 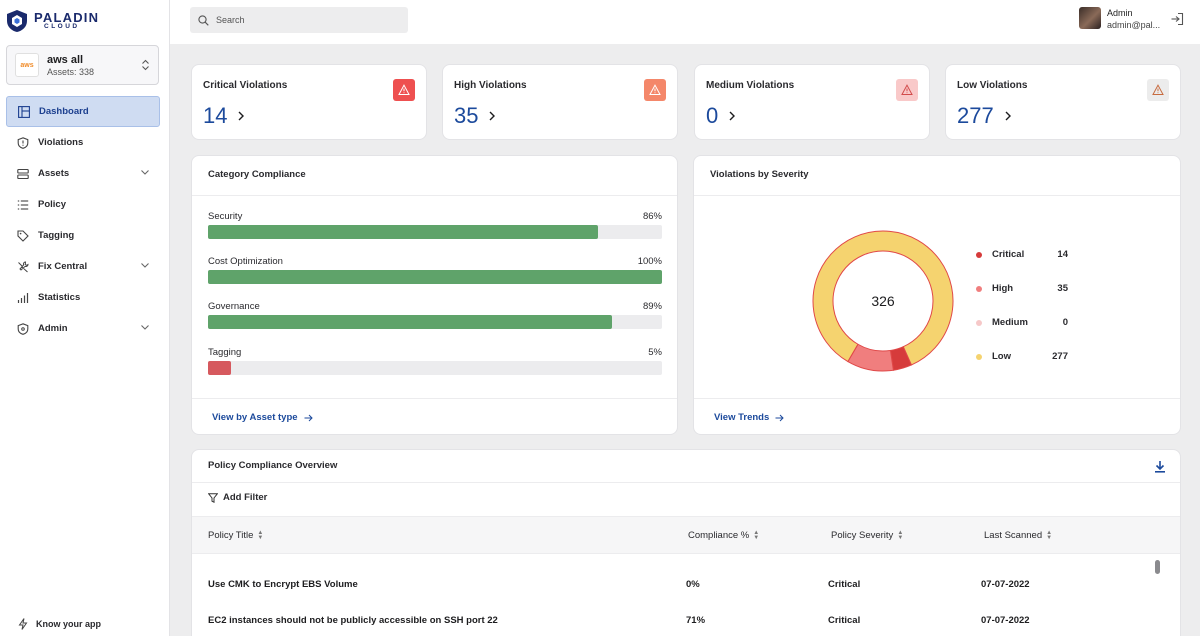 What do you see at coordinates (1063, 102) in the screenshot?
I see `low-violations-card: Low Violations 277` at bounding box center [1063, 102].